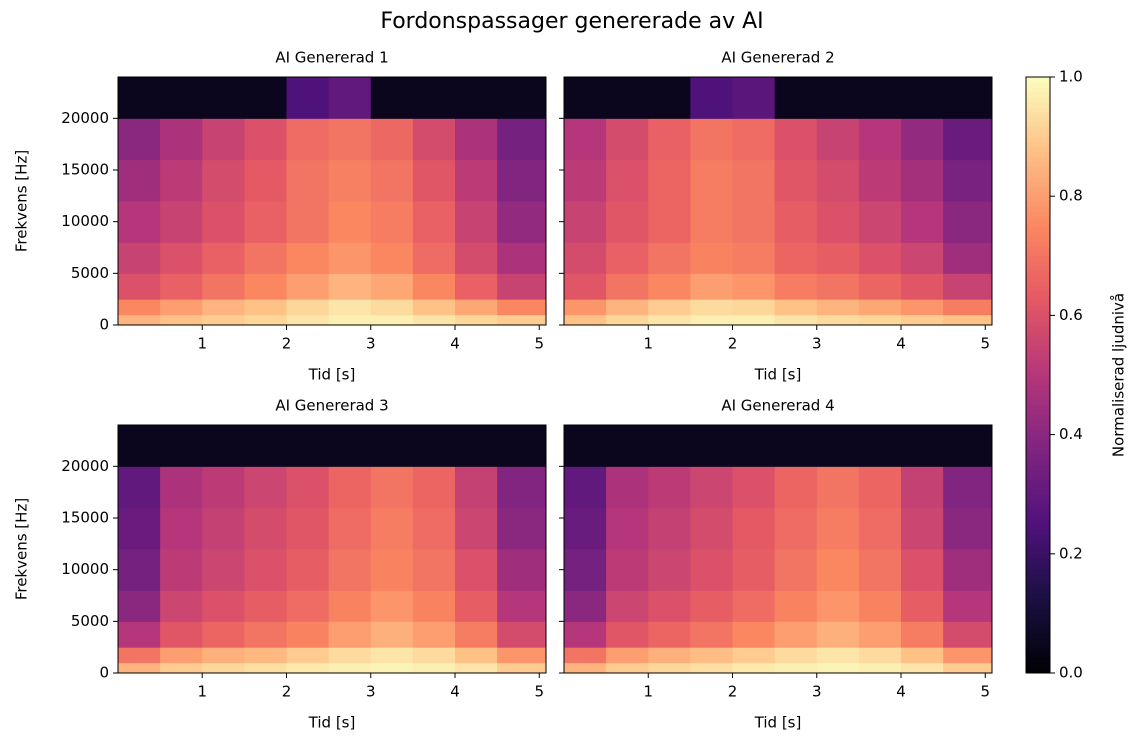 The width and height of the screenshot is (1132, 738). What do you see at coordinates (817, 692) in the screenshot?
I see `x-tick-label: 3` at bounding box center [817, 692].